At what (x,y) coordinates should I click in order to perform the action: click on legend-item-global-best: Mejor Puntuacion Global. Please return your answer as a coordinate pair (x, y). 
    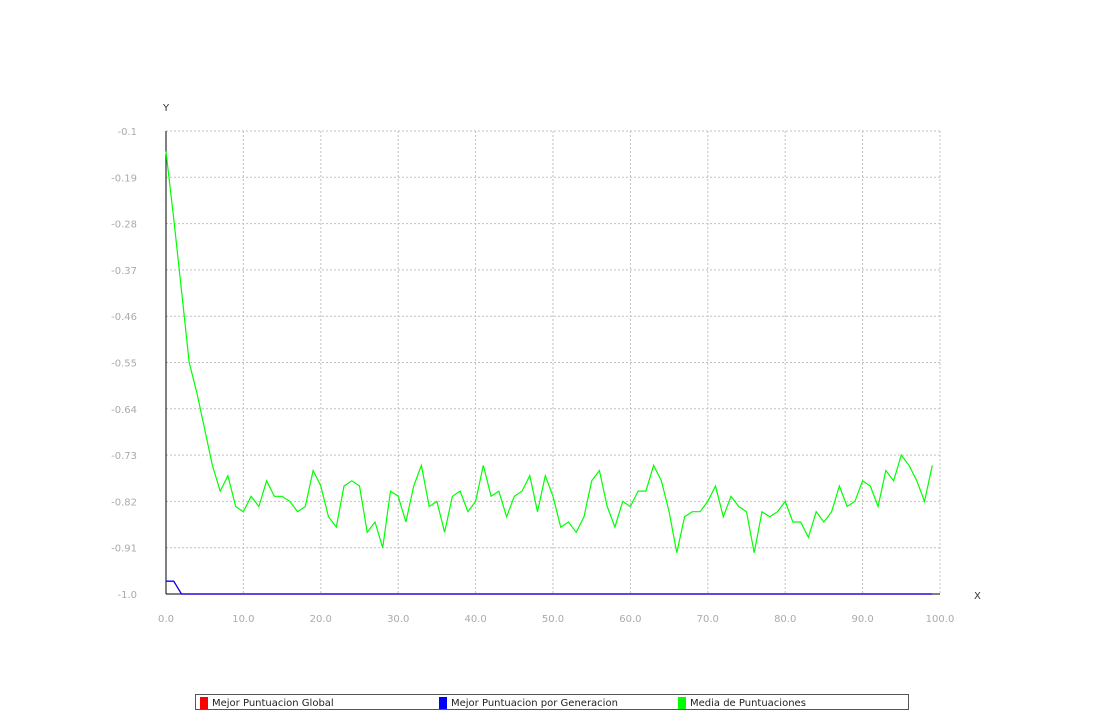
    Looking at the image, I should click on (267, 703).